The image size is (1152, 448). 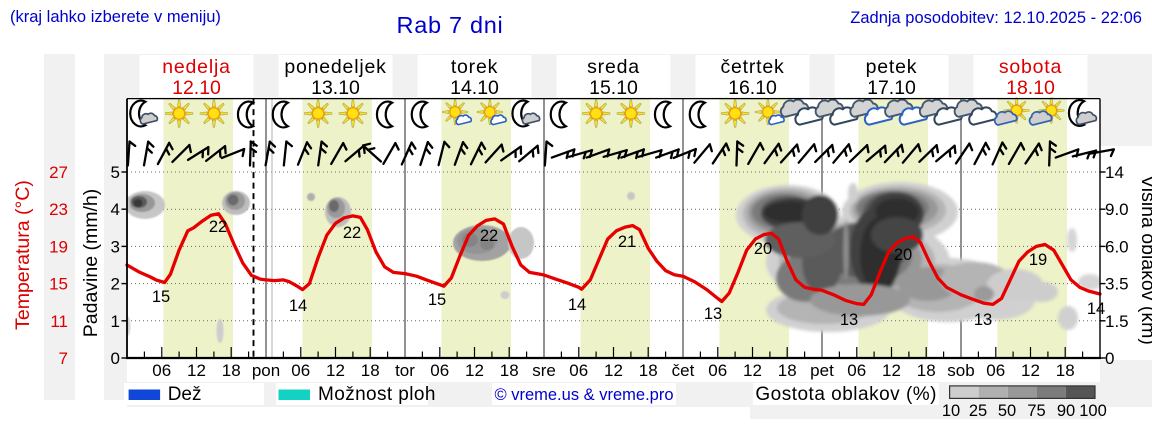 What do you see at coordinates (752, 88) in the screenshot?
I see `svg-text: 16.10` at bounding box center [752, 88].